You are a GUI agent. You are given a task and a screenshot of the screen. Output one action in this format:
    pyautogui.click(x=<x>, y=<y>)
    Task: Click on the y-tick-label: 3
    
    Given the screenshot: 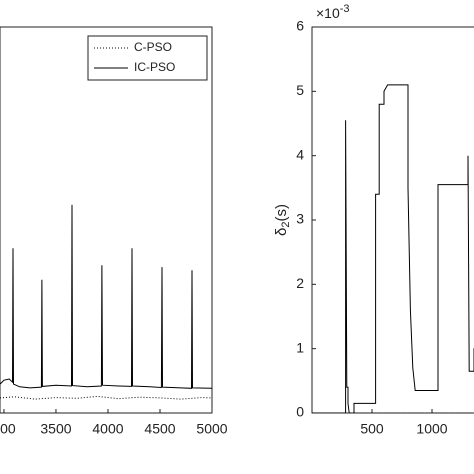 What is the action you would take?
    pyautogui.click(x=300, y=219)
    